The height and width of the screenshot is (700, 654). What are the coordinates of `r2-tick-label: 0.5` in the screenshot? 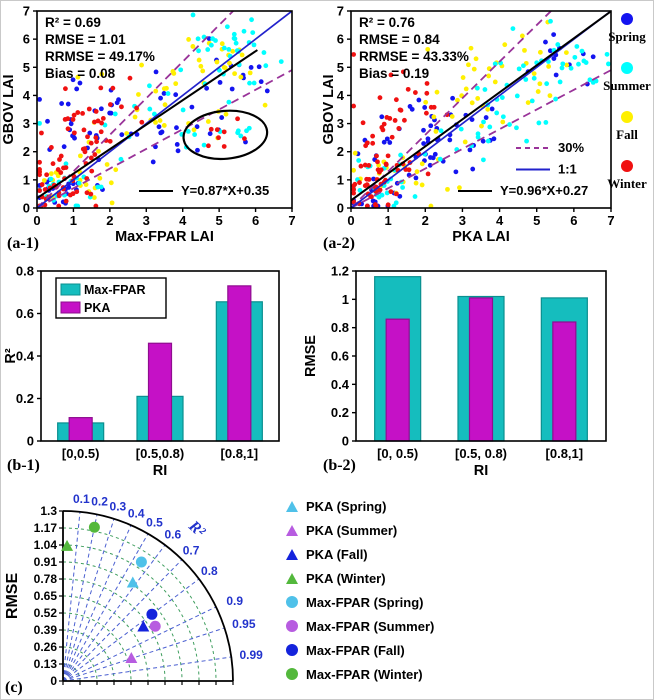 It's located at (154, 523).